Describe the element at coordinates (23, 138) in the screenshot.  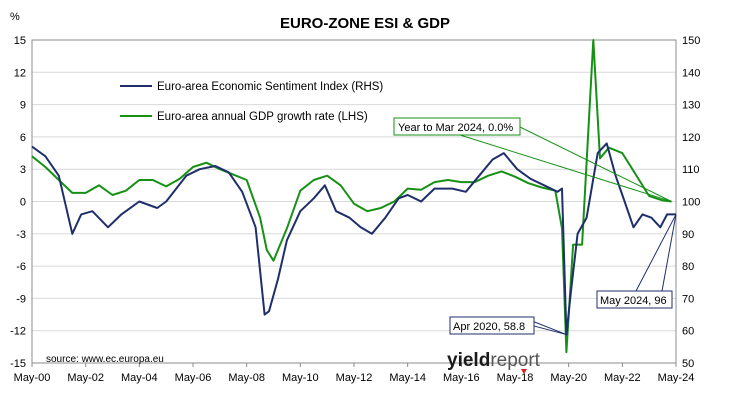
I see `left-tick-label: 6` at that location.